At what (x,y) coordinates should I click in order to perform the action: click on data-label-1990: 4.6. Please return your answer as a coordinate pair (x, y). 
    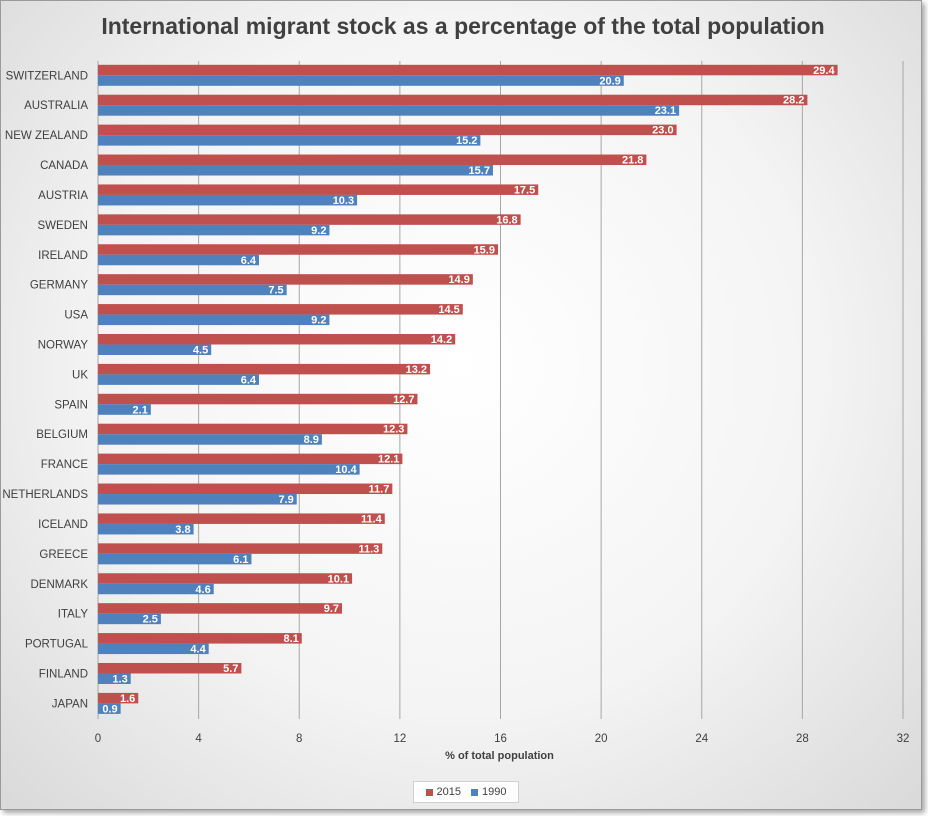
    Looking at the image, I should click on (202, 590).